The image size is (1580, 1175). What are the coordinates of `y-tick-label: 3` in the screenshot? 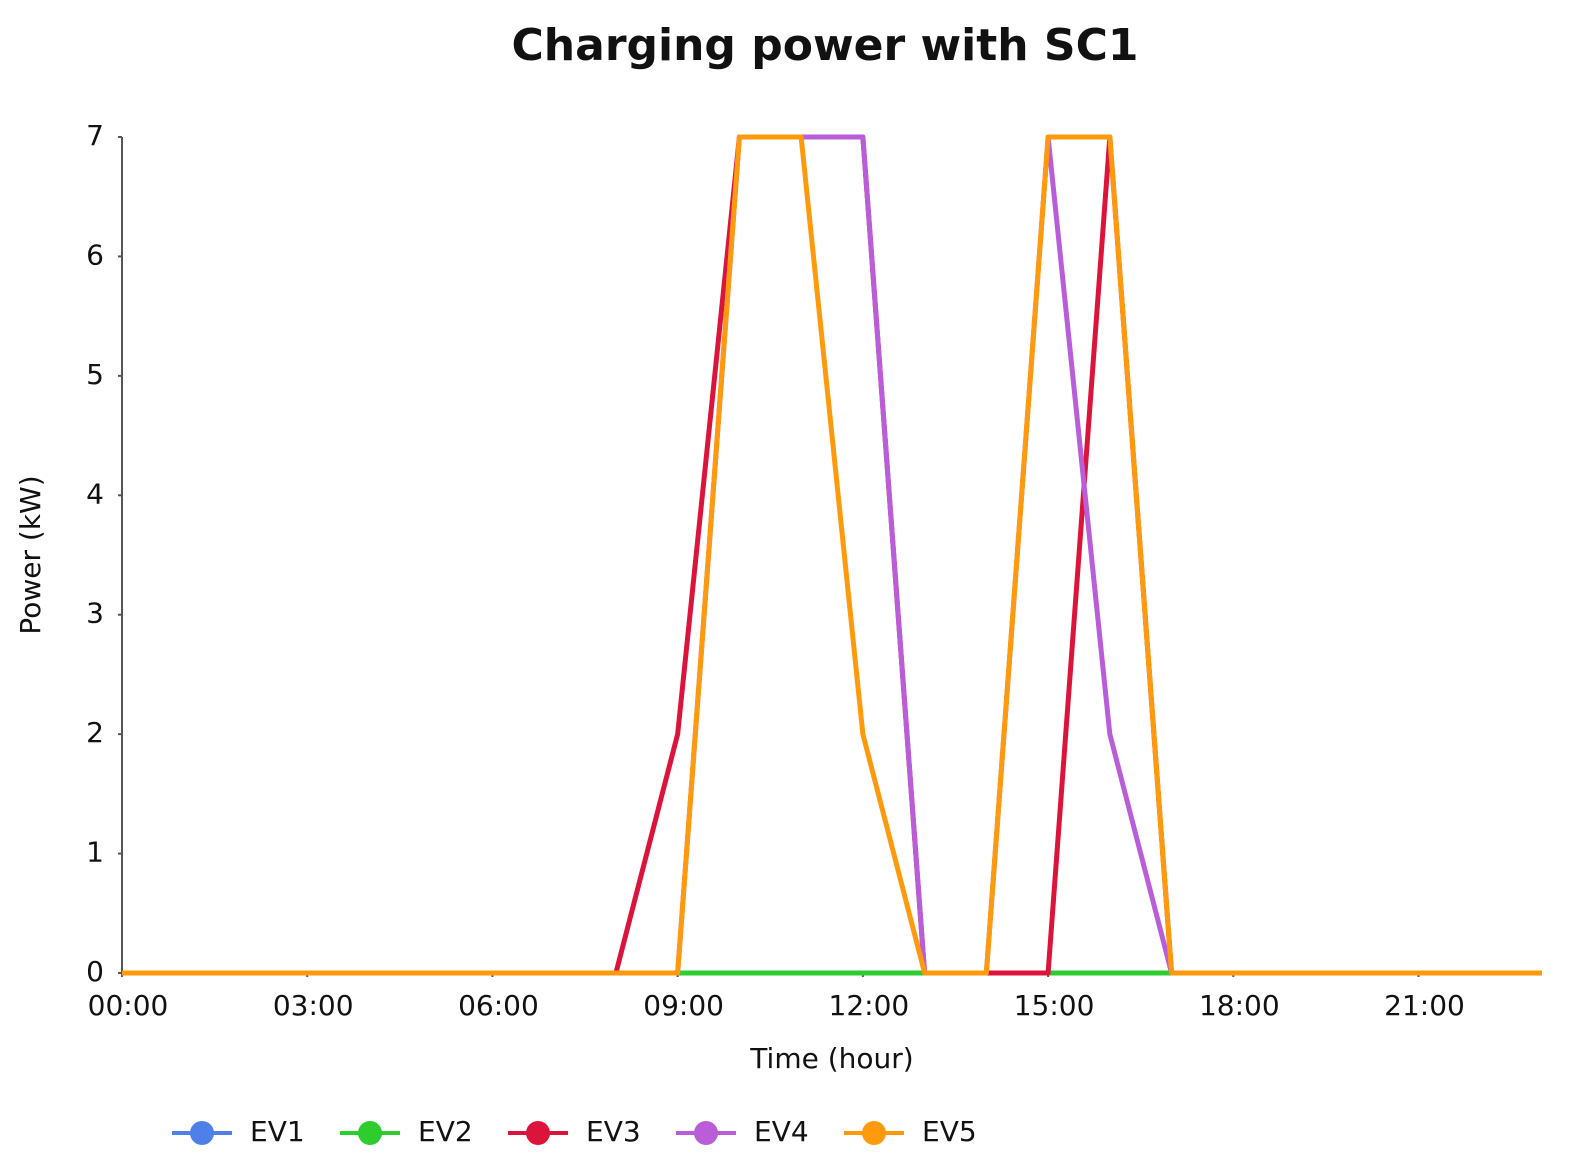 It's located at (95, 613).